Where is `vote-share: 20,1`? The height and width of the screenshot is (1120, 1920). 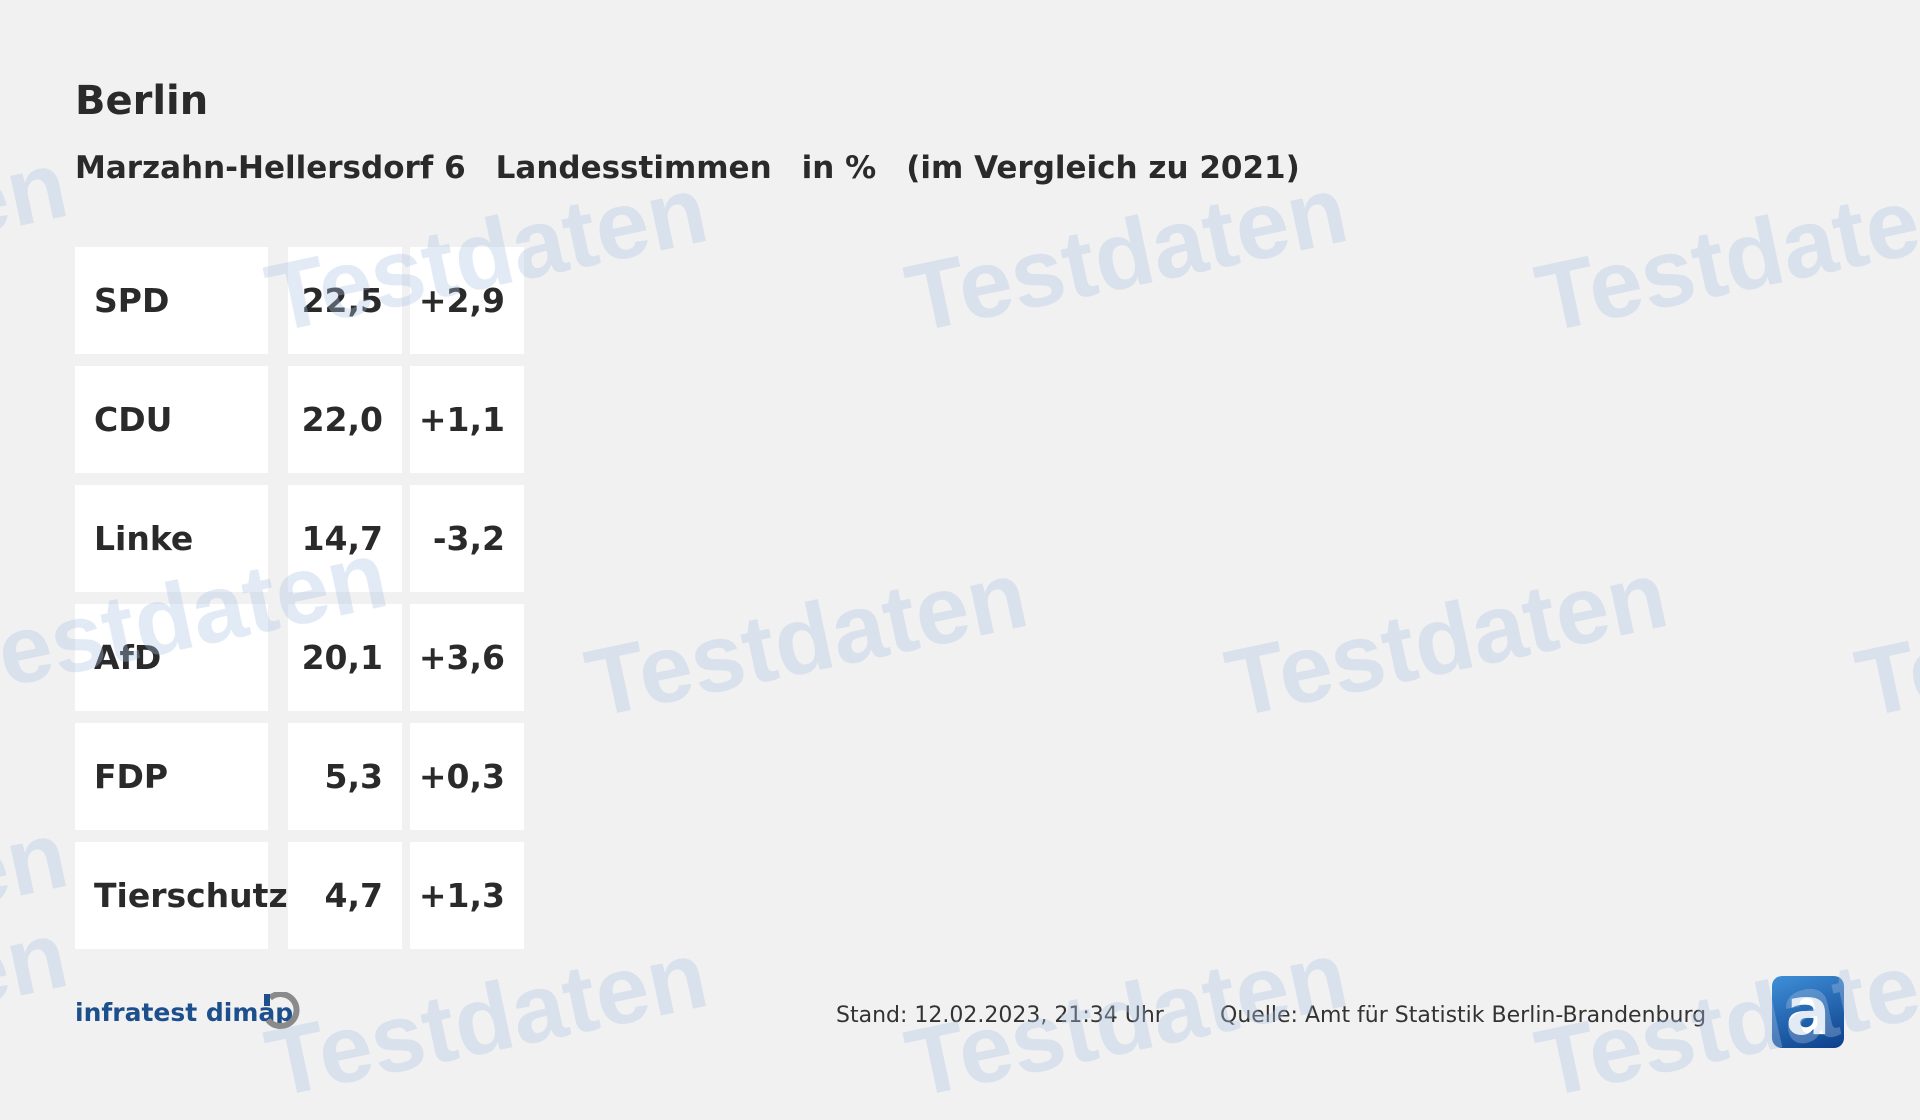 vote-share: 20,1 is located at coordinates (345, 657).